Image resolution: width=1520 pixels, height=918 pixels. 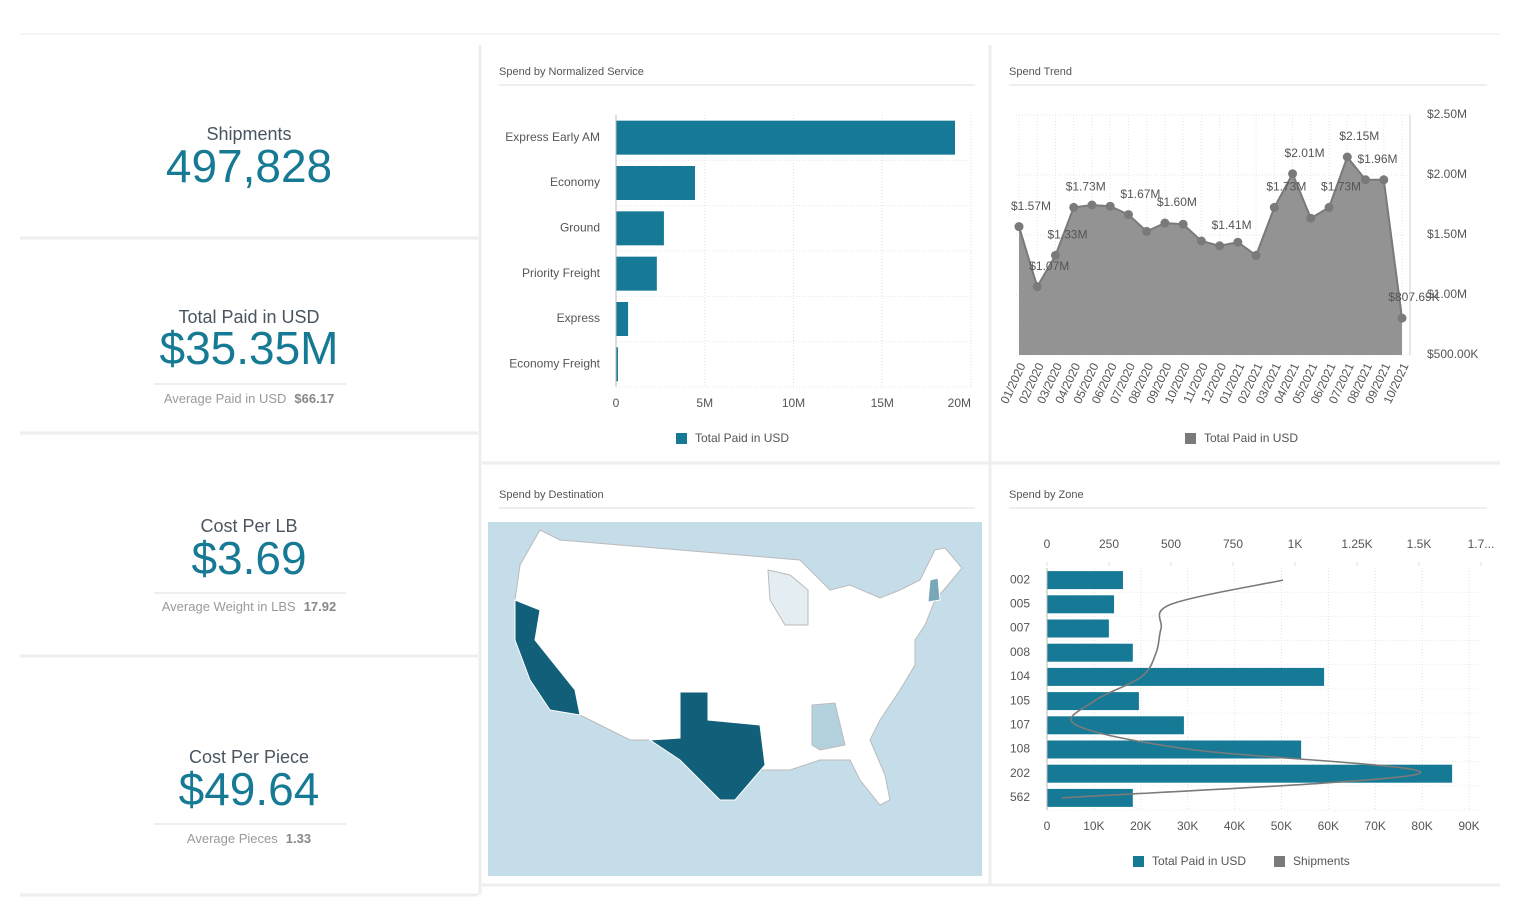 What do you see at coordinates (1140, 194) in the screenshot?
I see `data-label: $1.67M` at bounding box center [1140, 194].